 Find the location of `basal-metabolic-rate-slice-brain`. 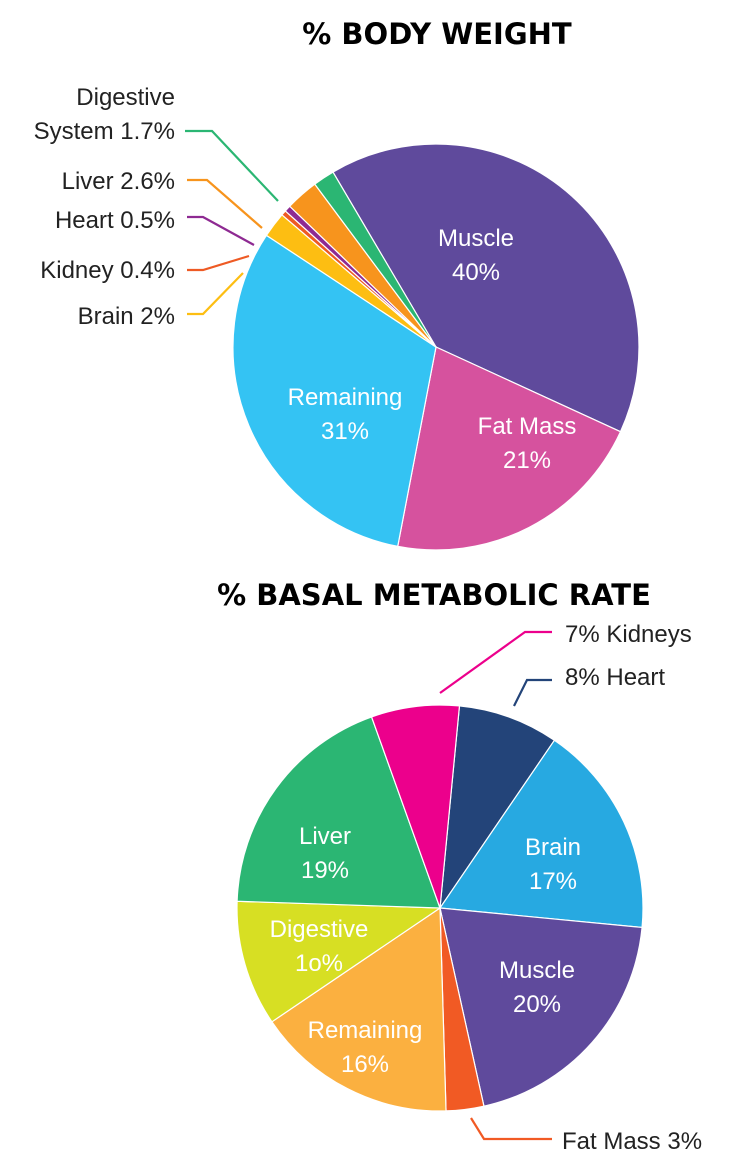

basal-metabolic-rate-slice-brain is located at coordinates (541, 834).